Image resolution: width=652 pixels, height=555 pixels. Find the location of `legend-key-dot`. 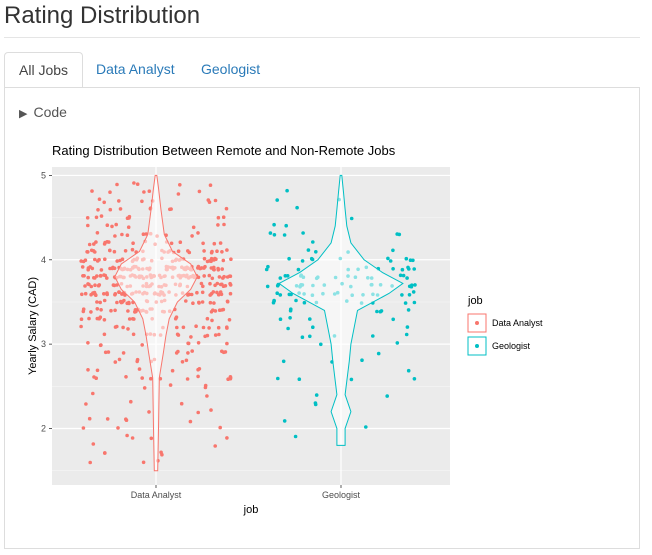

legend-key-dot is located at coordinates (477, 346).